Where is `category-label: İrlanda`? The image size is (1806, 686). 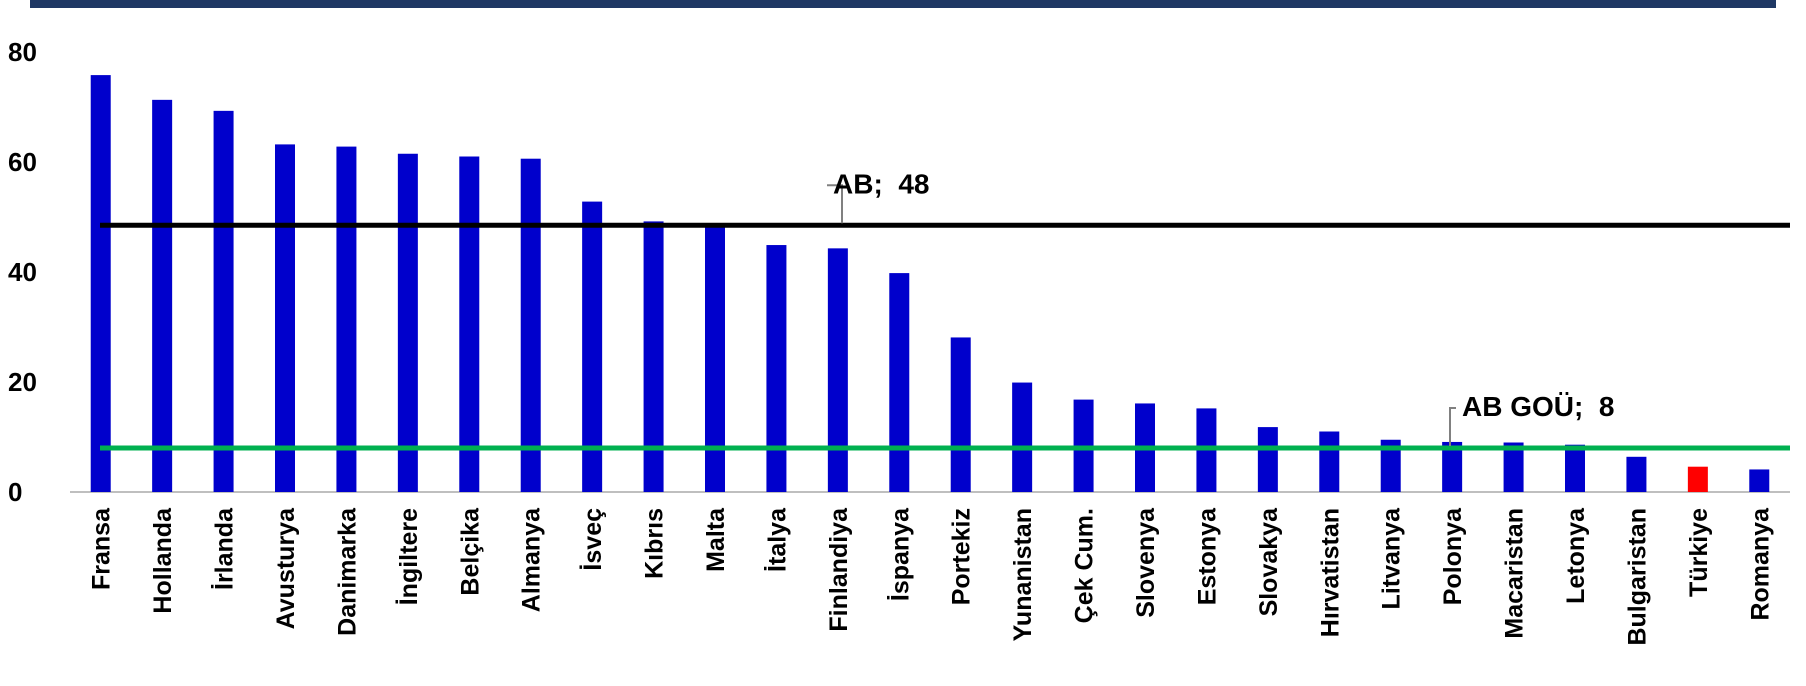
category-label: İrlanda is located at coordinates (225, 548).